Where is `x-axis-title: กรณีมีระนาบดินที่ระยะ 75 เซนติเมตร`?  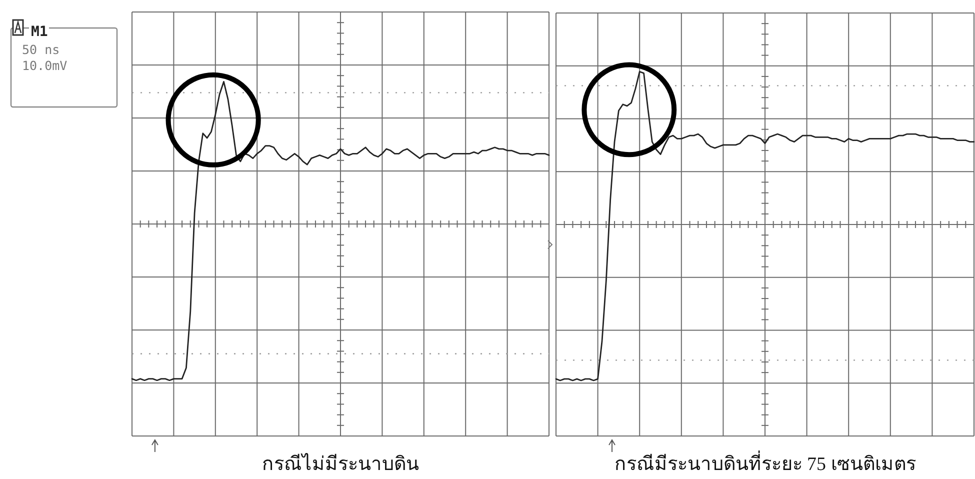
x-axis-title: กรณีมีระนาบดินที่ระยะ 75 เซนติเมตร is located at coordinates (765, 462).